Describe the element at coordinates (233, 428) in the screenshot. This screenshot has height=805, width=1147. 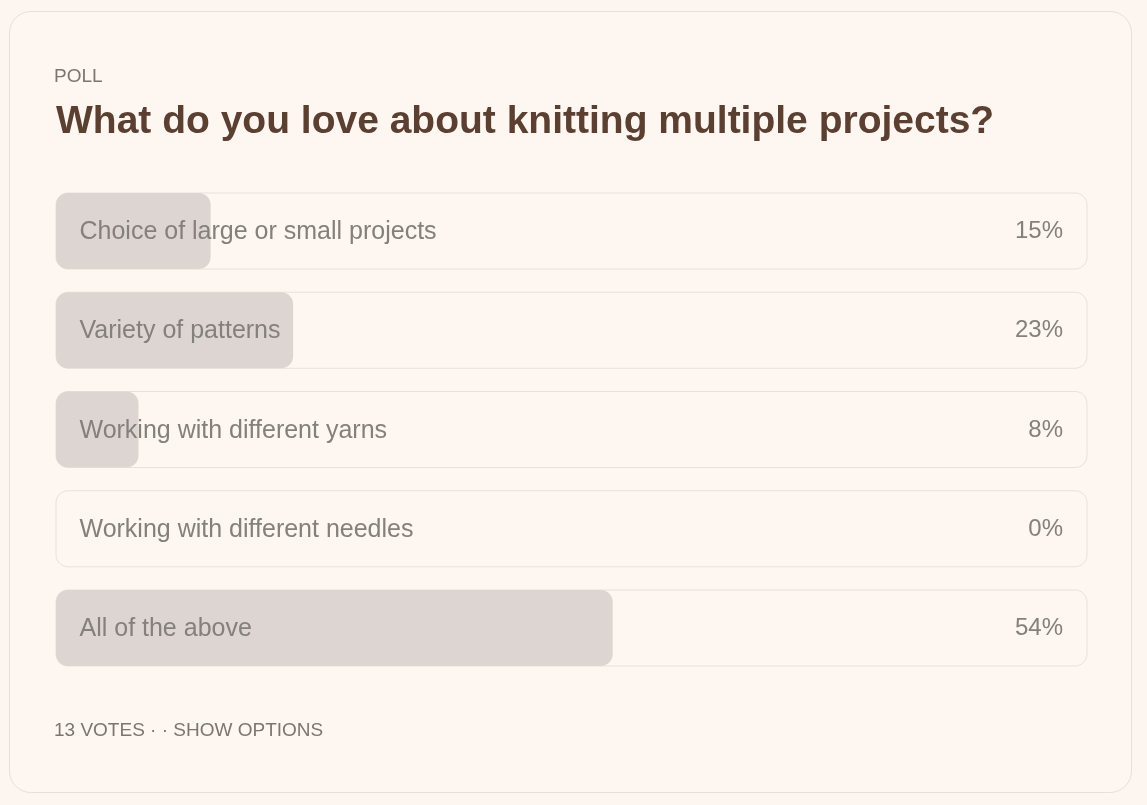
I see `y-tick-label: Working with different yarns` at that location.